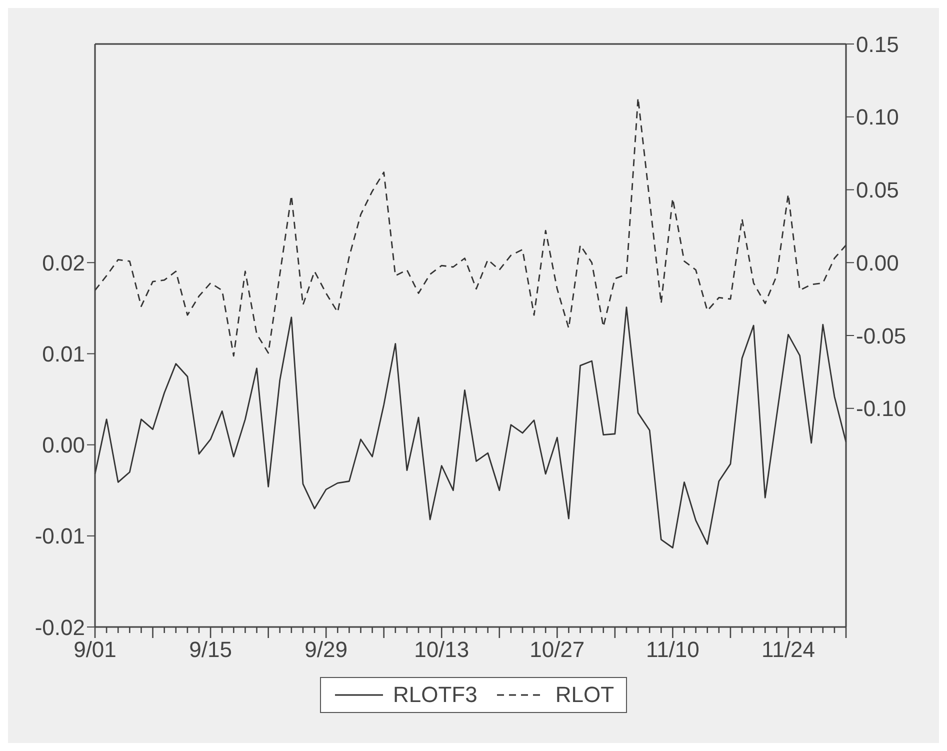 This screenshot has height=751, width=947. I want to click on x-tick-label: 10/13, so click(442, 649).